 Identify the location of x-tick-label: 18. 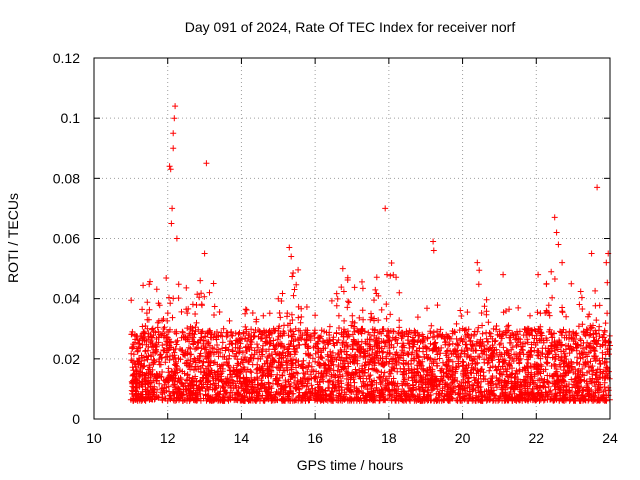
(389, 438).